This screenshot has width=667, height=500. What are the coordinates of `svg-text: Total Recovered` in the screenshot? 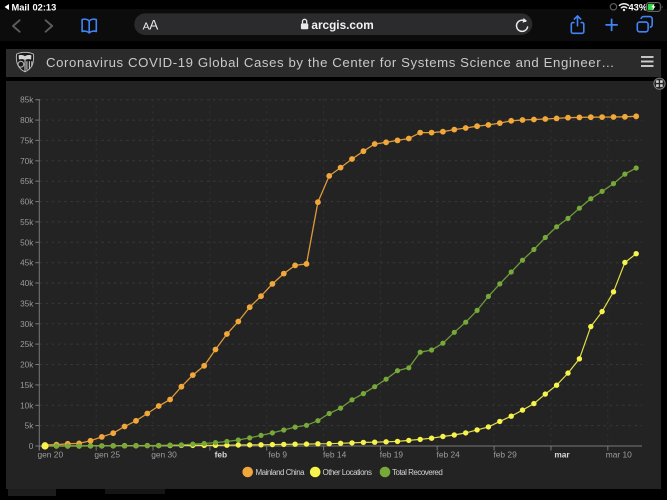 It's located at (417, 472).